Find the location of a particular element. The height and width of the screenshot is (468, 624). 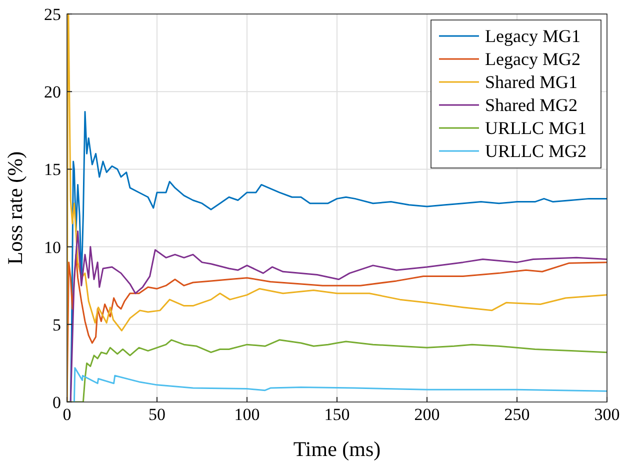

legend-label: Legacy MG2 is located at coordinates (532, 59).